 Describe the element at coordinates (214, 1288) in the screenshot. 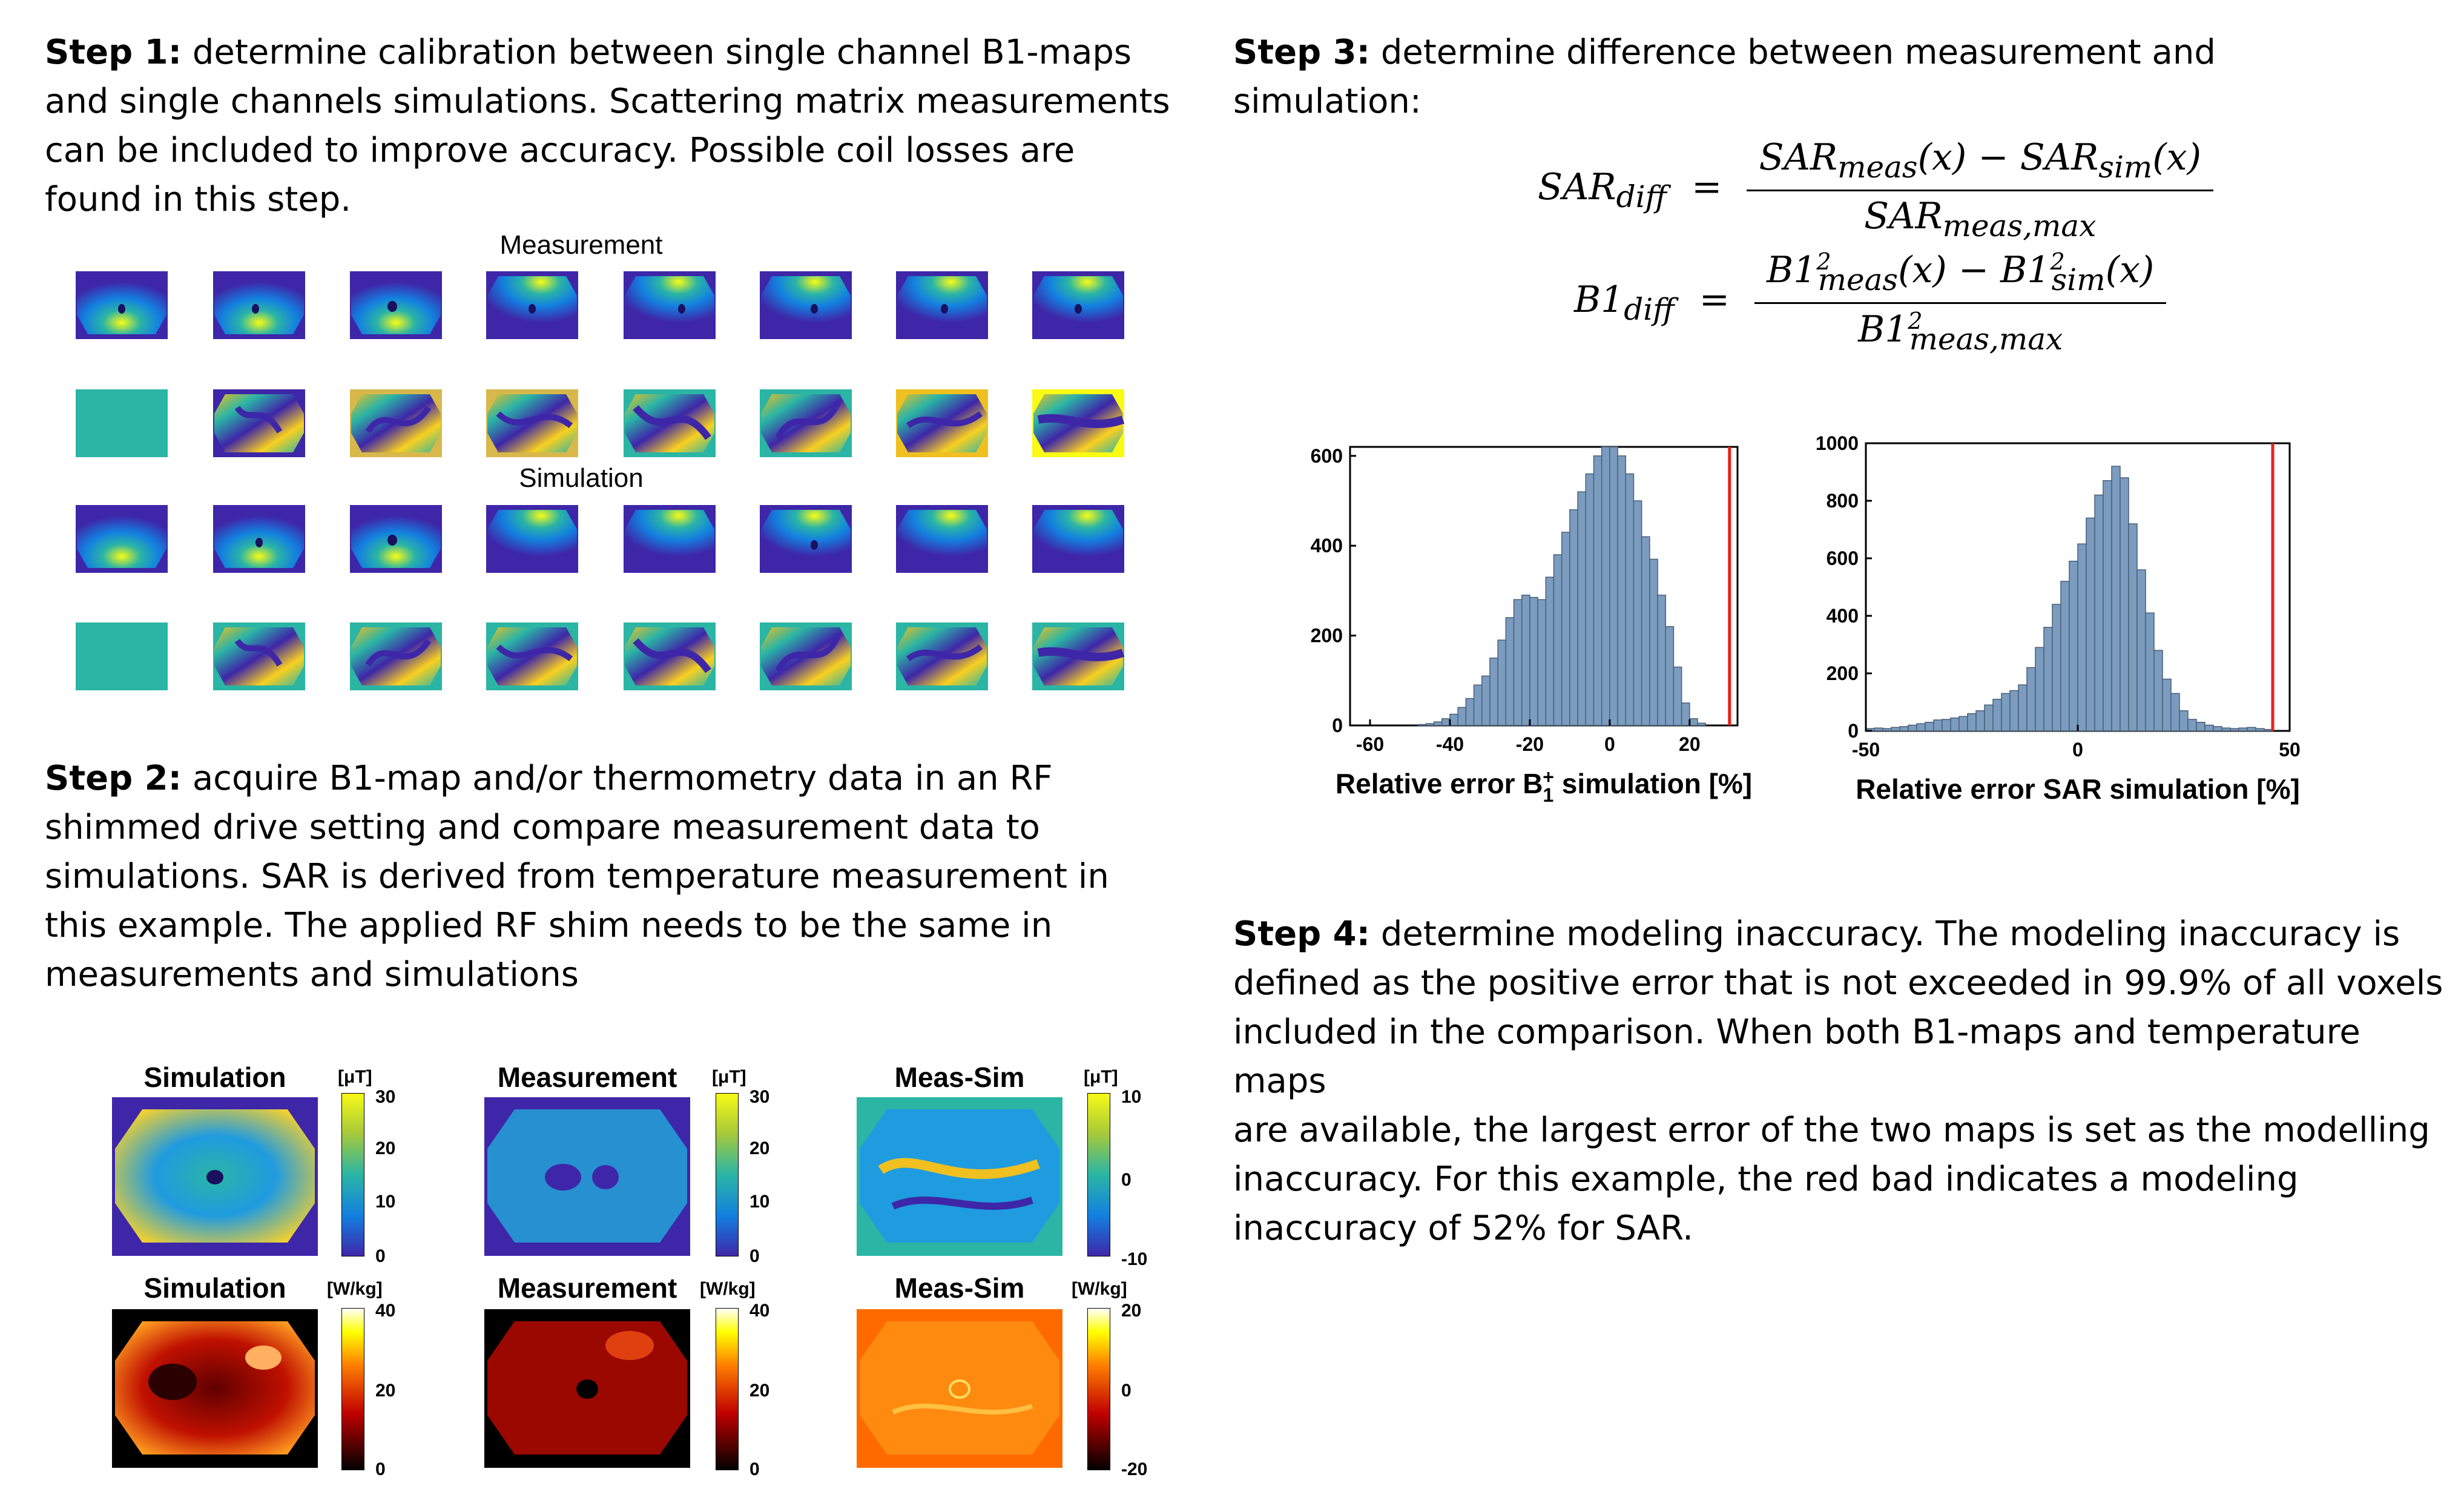

I see `sar-sim-title: Simulation` at that location.